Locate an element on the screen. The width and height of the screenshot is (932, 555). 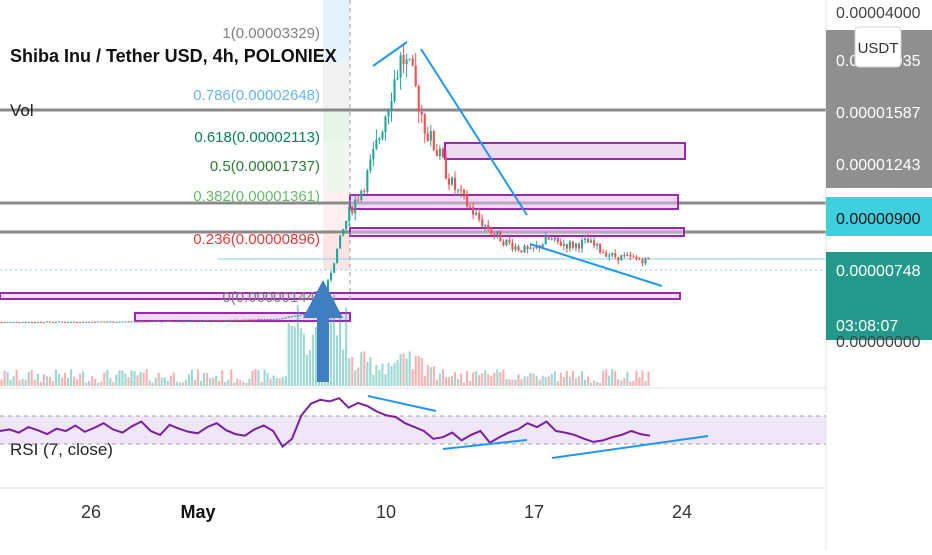
currency-button: USDT is located at coordinates (878, 47).